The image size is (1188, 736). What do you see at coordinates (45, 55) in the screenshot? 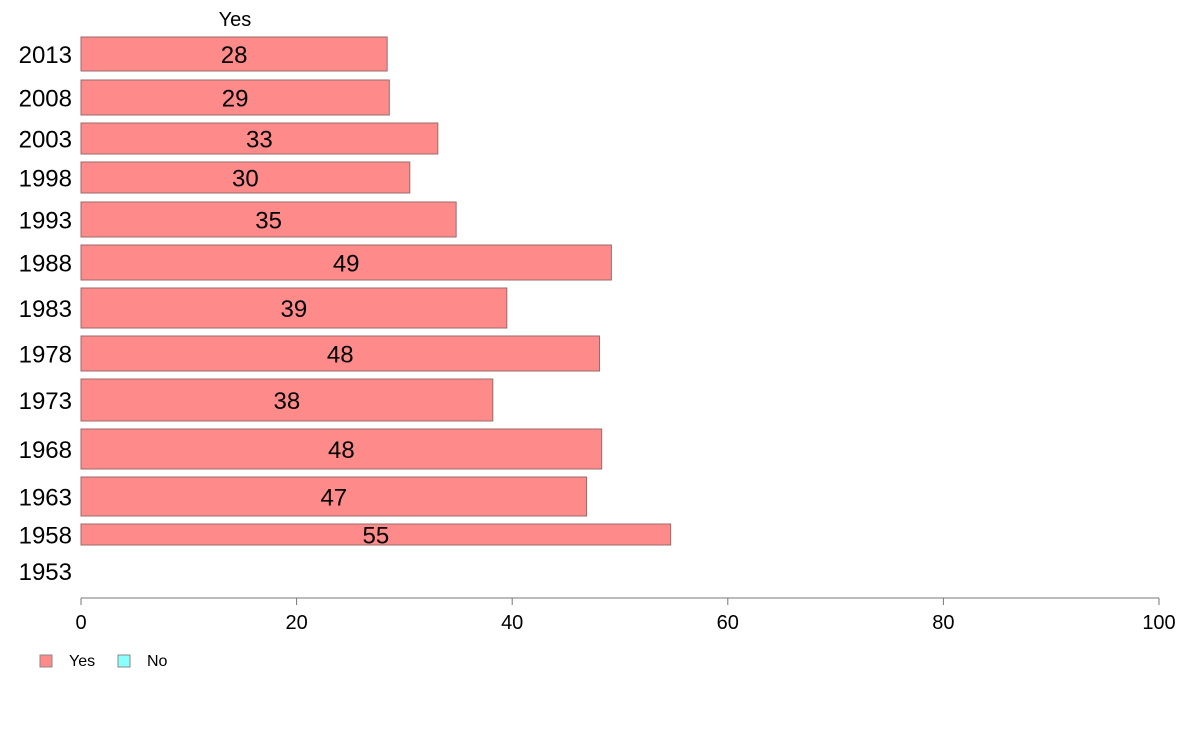
I see `category-label: 2013` at bounding box center [45, 55].